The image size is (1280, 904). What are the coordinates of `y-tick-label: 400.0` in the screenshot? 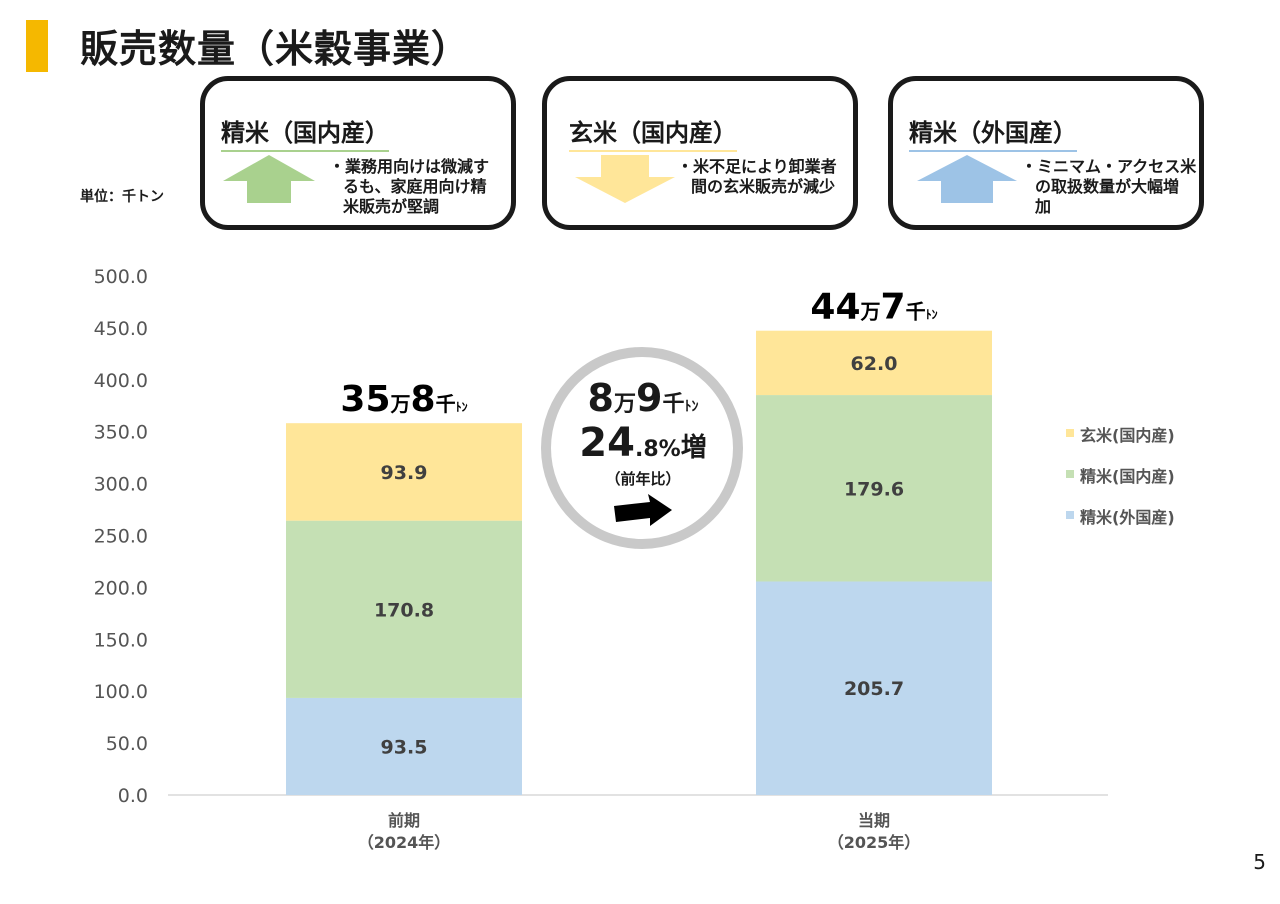 It's located at (121, 381).